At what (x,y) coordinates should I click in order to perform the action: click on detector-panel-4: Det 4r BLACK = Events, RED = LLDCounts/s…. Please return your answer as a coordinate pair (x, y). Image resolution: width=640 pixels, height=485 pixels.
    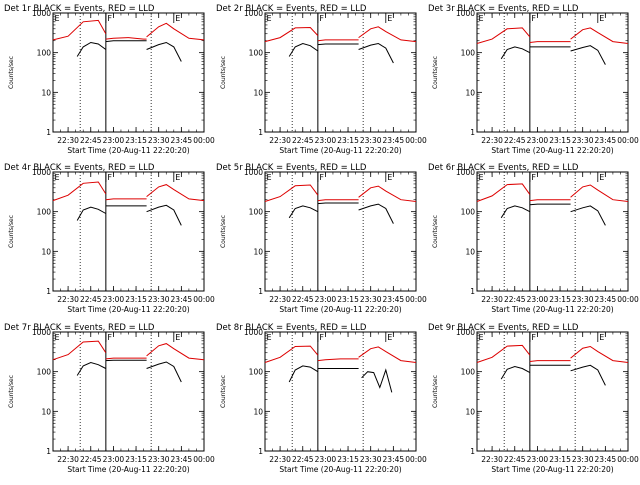
    Looking at the image, I should click on (109, 238).